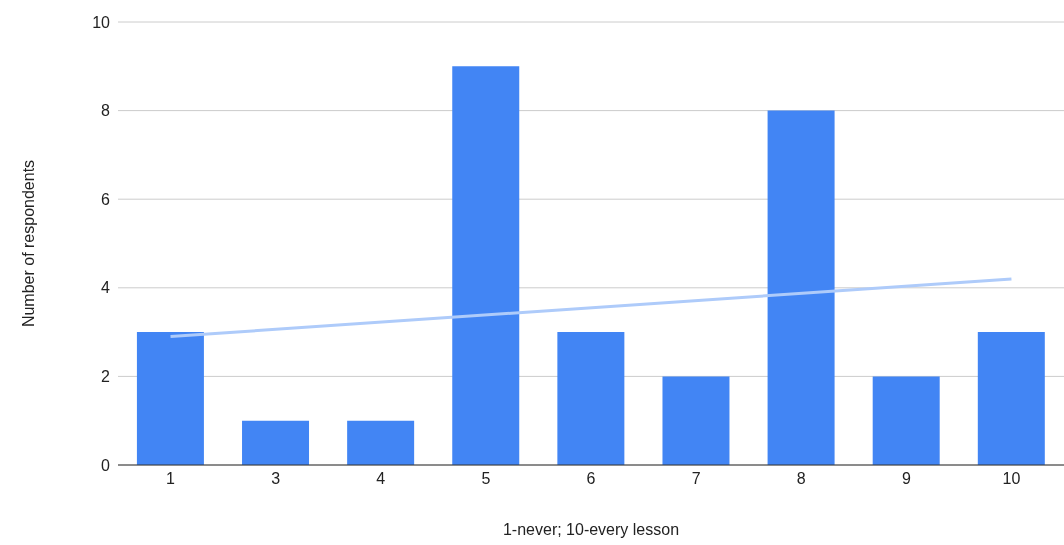 This screenshot has height=545, width=1064. What do you see at coordinates (106, 111) in the screenshot?
I see `y-tick-label: 8` at bounding box center [106, 111].